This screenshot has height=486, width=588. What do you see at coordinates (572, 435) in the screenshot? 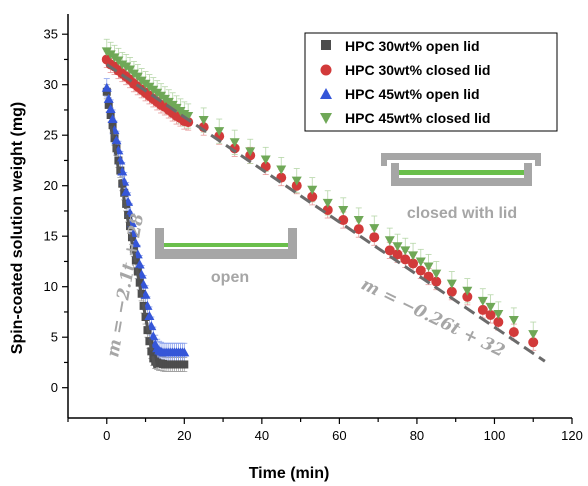
I see `x-tick-label: 120` at bounding box center [572, 435].